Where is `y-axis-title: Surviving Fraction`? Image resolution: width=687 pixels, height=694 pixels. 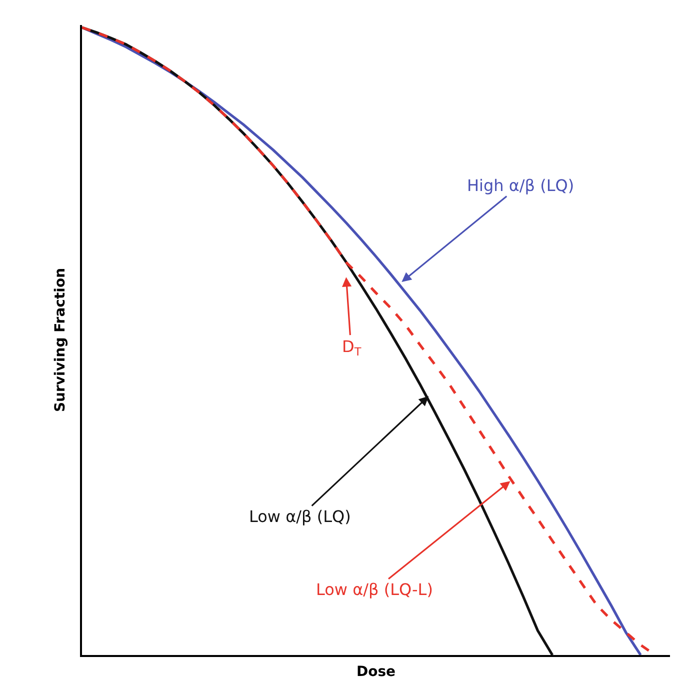 y-axis-title: Surviving Fraction is located at coordinates (60, 340).